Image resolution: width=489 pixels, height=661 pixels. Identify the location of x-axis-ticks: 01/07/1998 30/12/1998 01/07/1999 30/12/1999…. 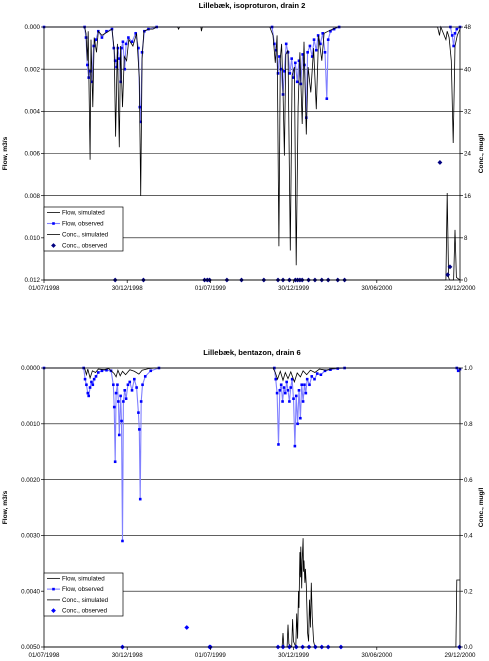
(253, 286).